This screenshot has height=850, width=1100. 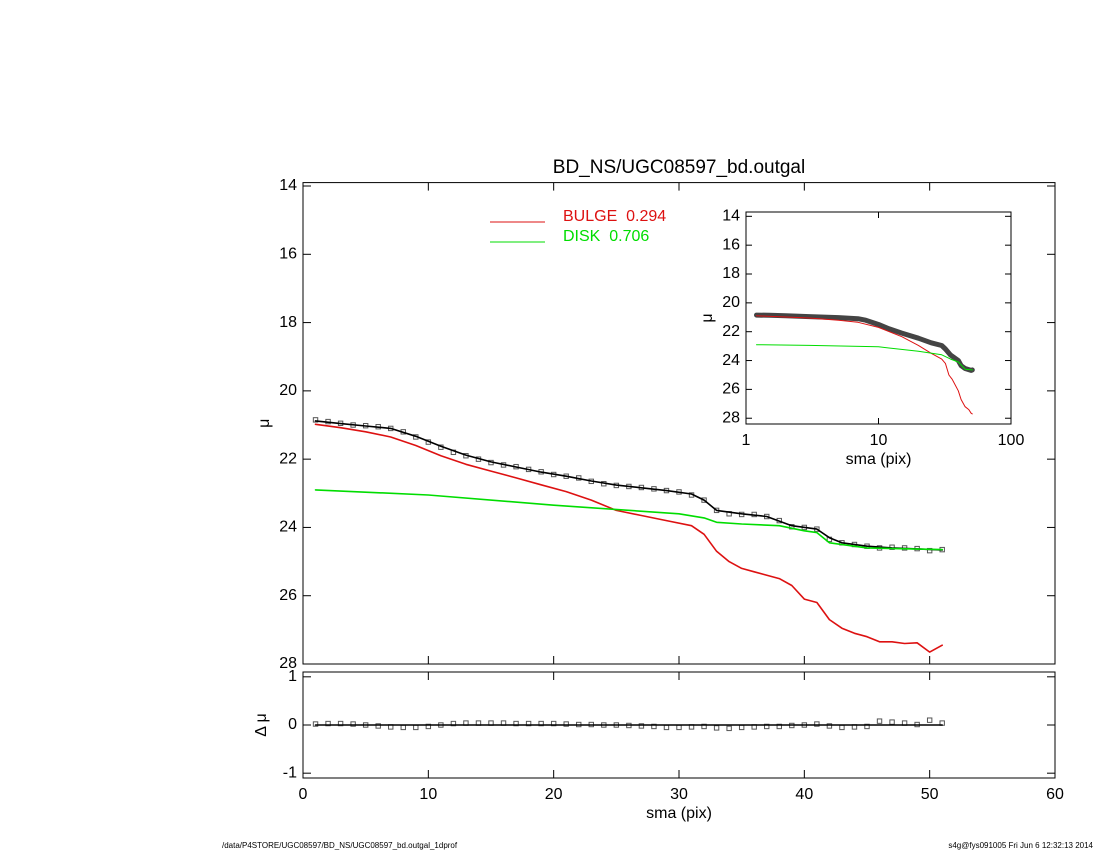 What do you see at coordinates (554, 794) in the screenshot?
I see `x-tick-label: 20` at bounding box center [554, 794].